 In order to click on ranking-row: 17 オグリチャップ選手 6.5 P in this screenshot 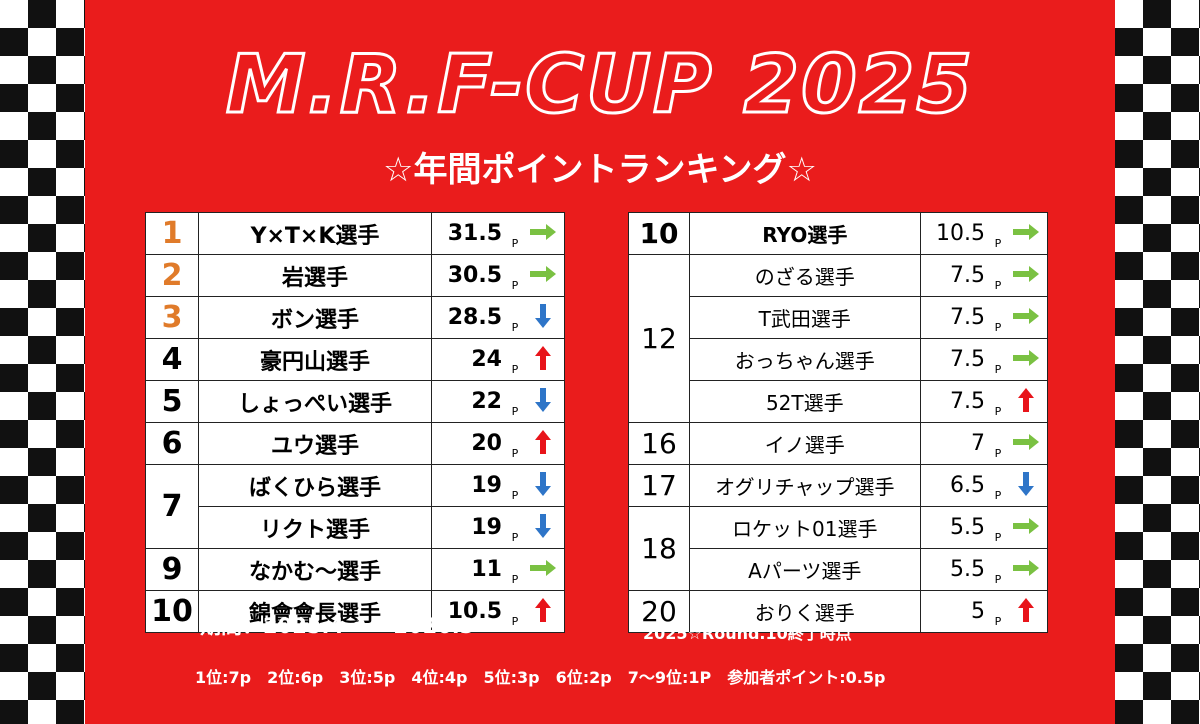, I will do `click(838, 485)`.